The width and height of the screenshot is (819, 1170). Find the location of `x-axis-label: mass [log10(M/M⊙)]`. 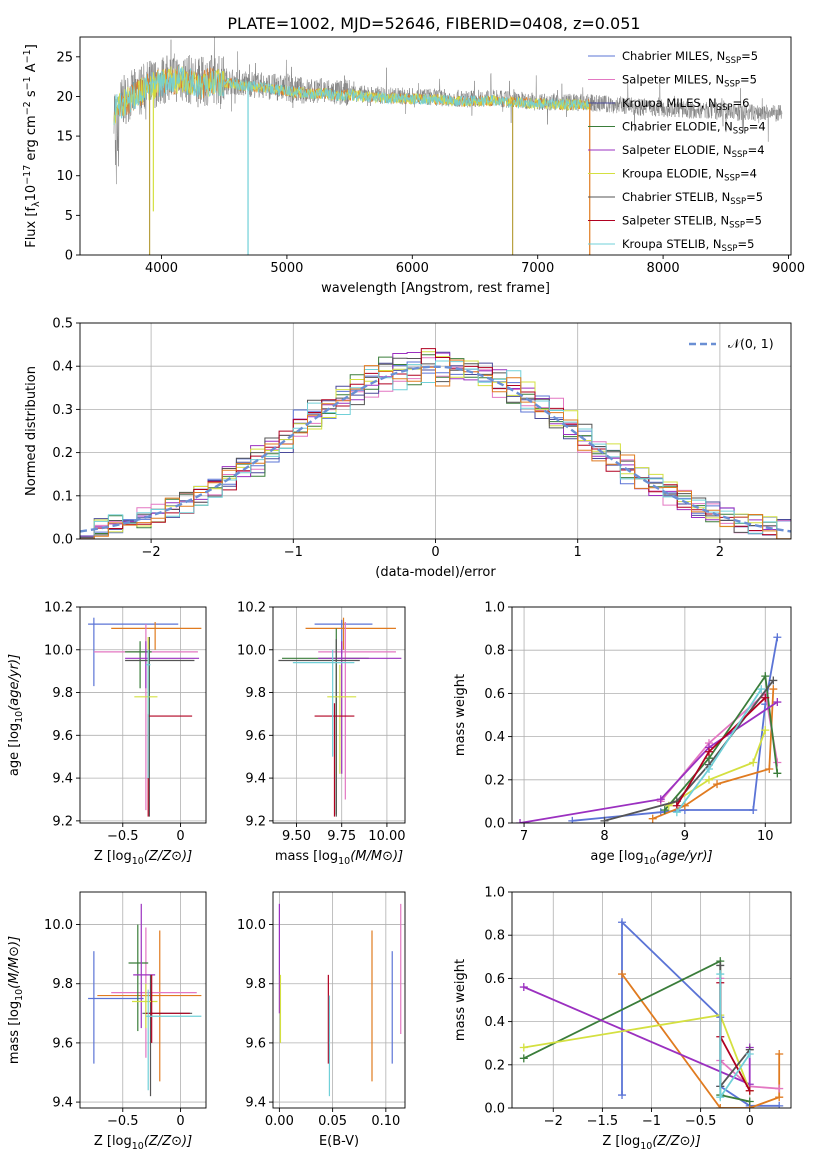

x-axis-label: mass [log10(M/M⊙)] is located at coordinates (339, 858).